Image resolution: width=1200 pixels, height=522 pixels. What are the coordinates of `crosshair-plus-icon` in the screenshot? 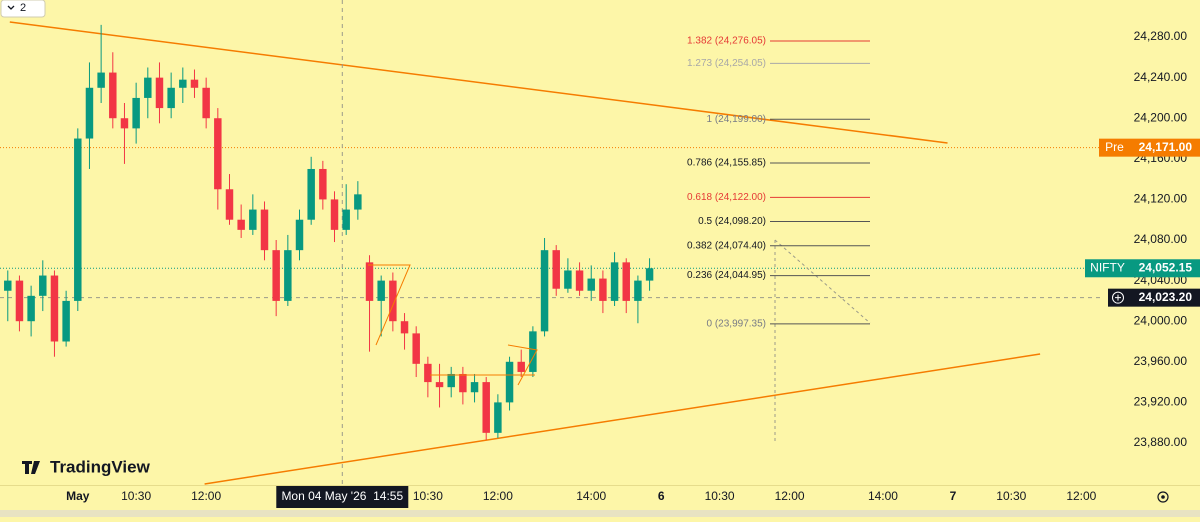 It's located at (1118, 297).